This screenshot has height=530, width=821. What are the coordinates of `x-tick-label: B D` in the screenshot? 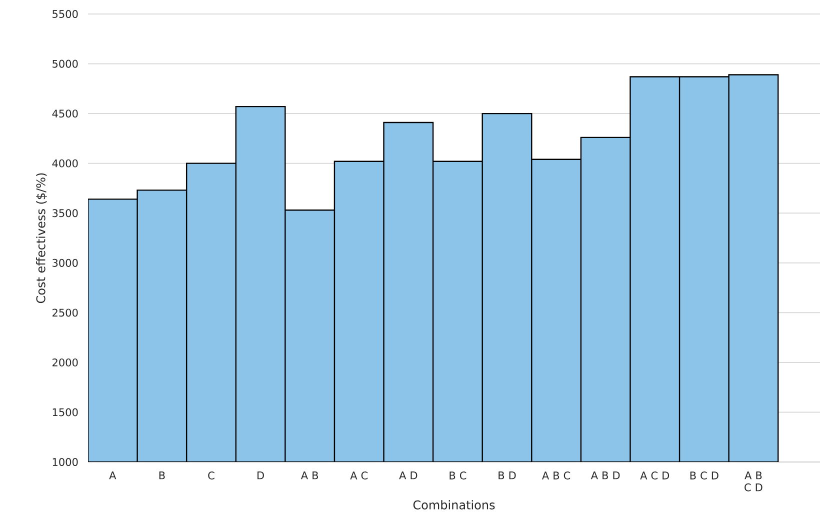 It's located at (507, 476).